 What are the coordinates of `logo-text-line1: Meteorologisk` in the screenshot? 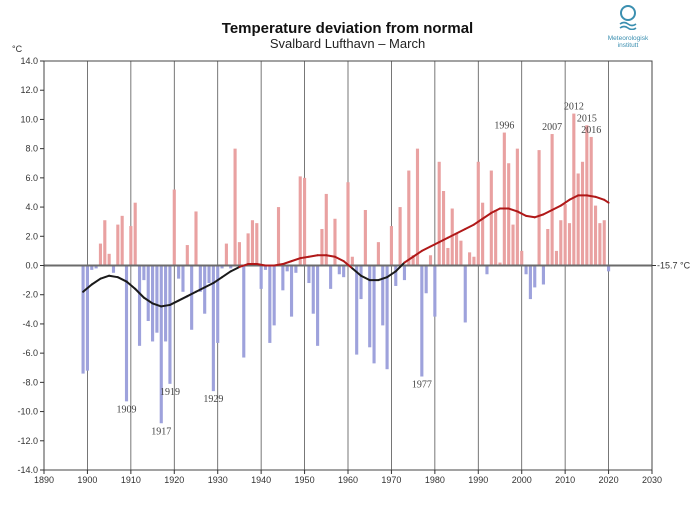 It's located at (628, 38).